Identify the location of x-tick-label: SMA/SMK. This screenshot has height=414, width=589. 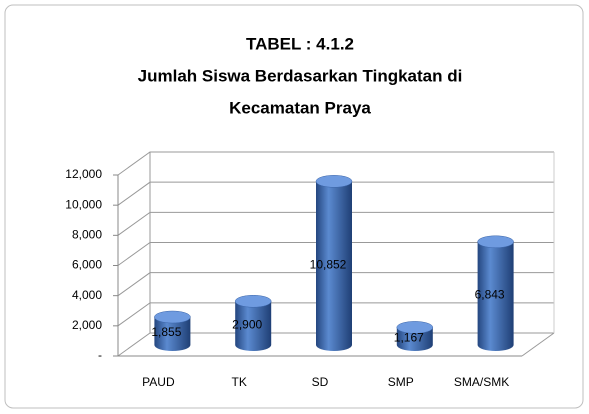
(481, 382).